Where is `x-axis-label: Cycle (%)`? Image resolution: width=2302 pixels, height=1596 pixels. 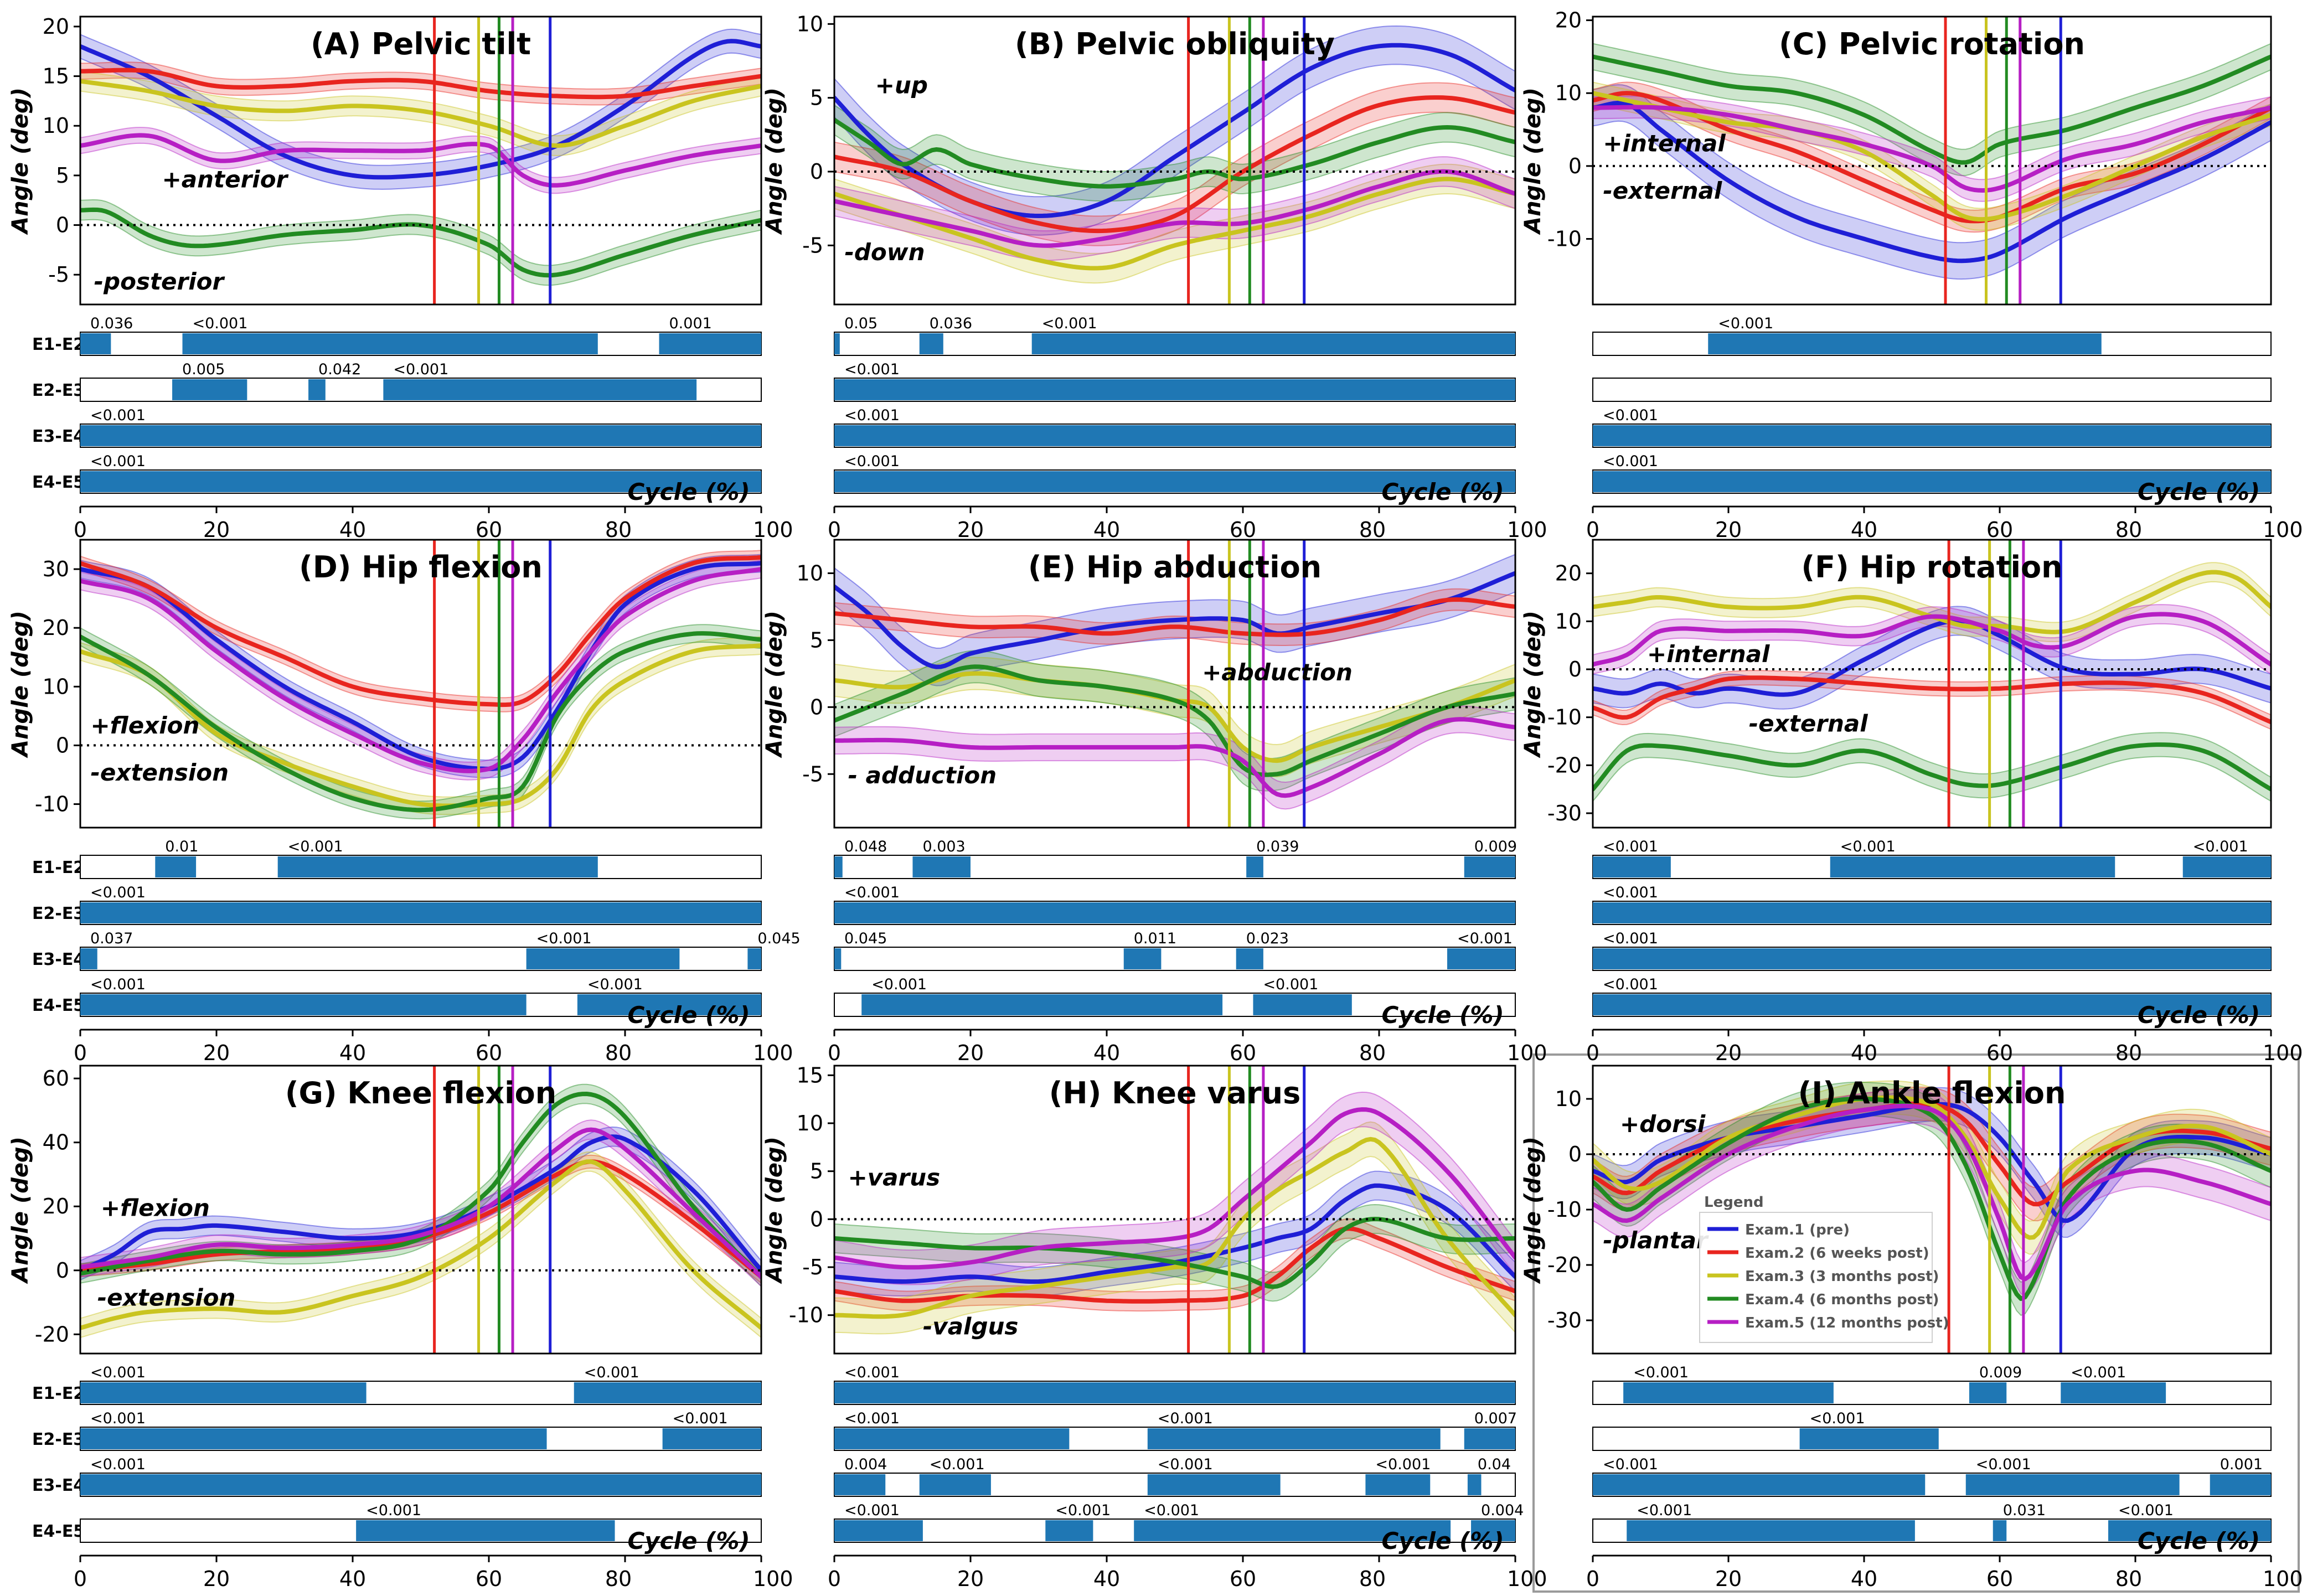
x-axis-label: Cycle (%) is located at coordinates (688, 491).